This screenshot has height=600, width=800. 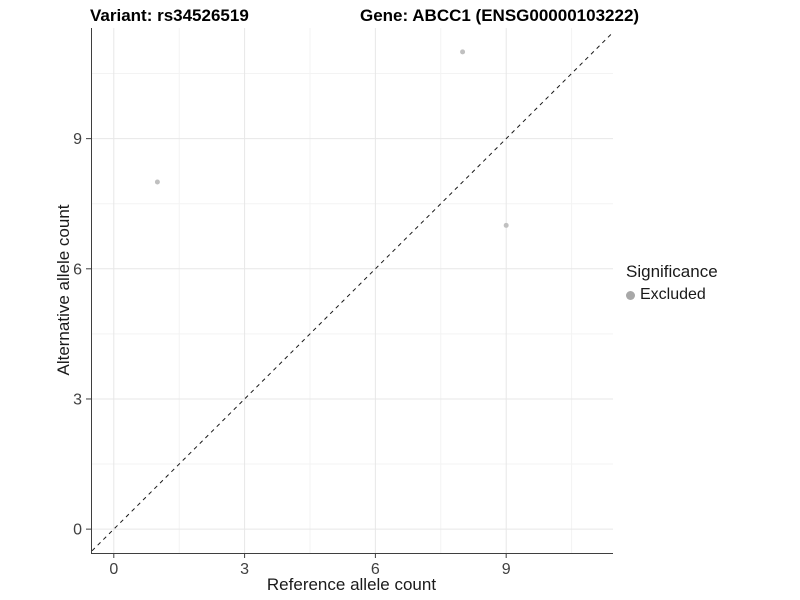 I want to click on y-tick-label: 3, so click(x=77, y=399).